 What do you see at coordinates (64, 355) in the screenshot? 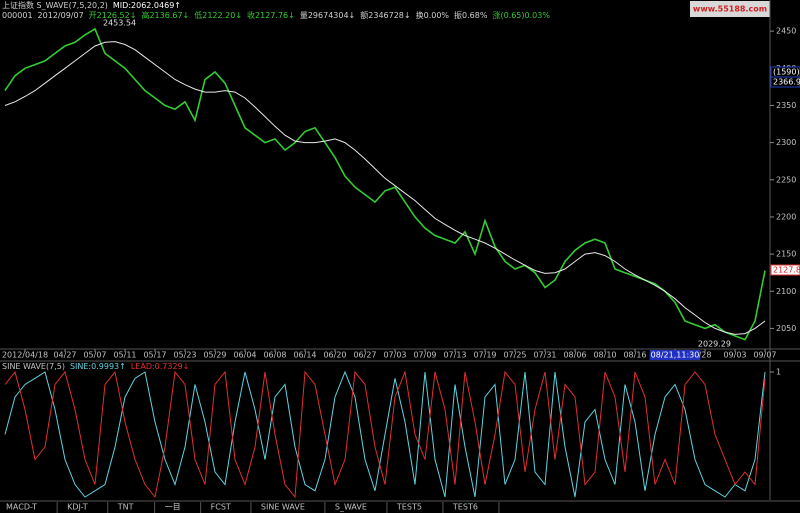
I see `x-tick-label: 04/27` at bounding box center [64, 355].